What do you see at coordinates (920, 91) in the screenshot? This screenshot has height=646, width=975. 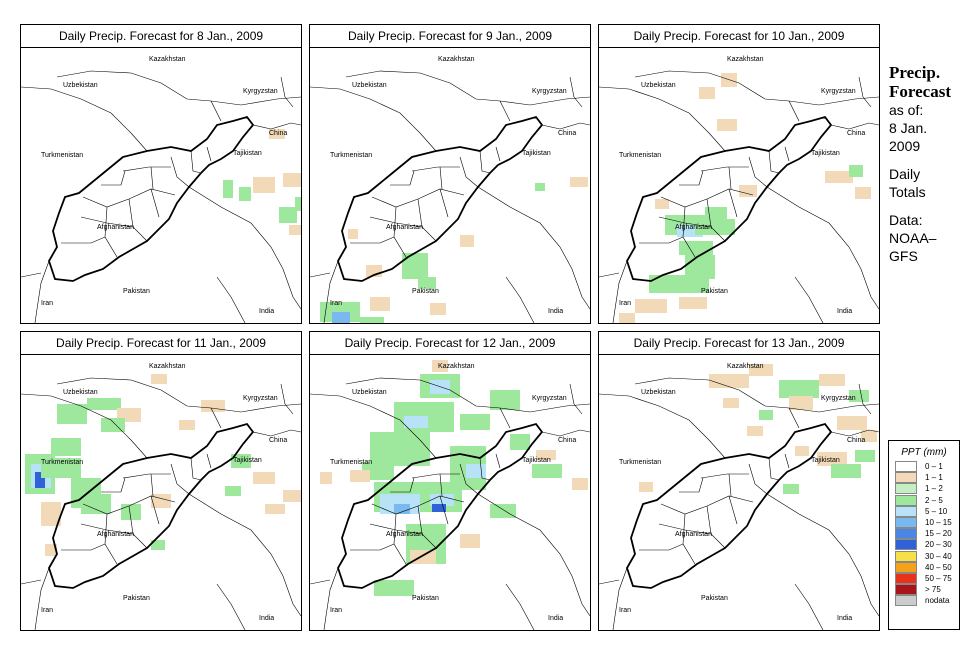 I see `info-title-line2: Forecast` at bounding box center [920, 91].